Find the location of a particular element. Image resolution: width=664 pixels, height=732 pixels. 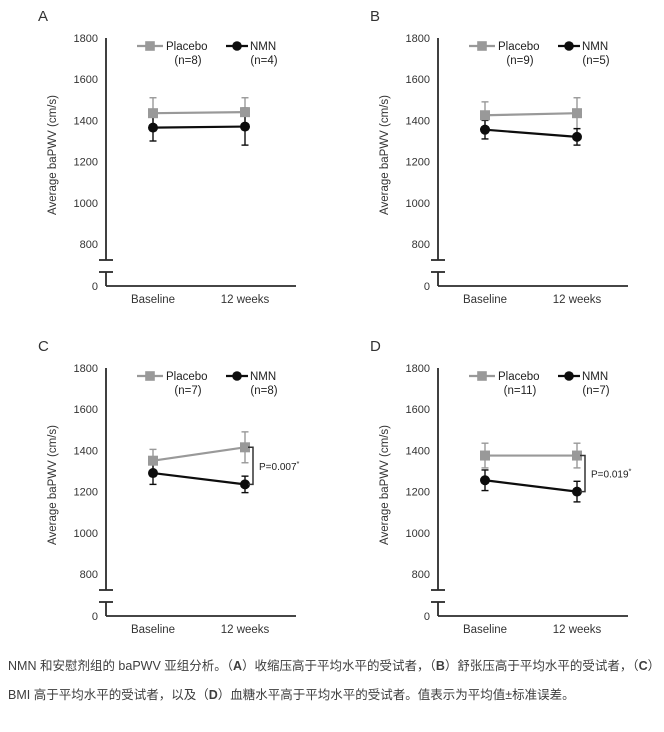

caption-panel-ref: D is located at coordinates (213, 695).